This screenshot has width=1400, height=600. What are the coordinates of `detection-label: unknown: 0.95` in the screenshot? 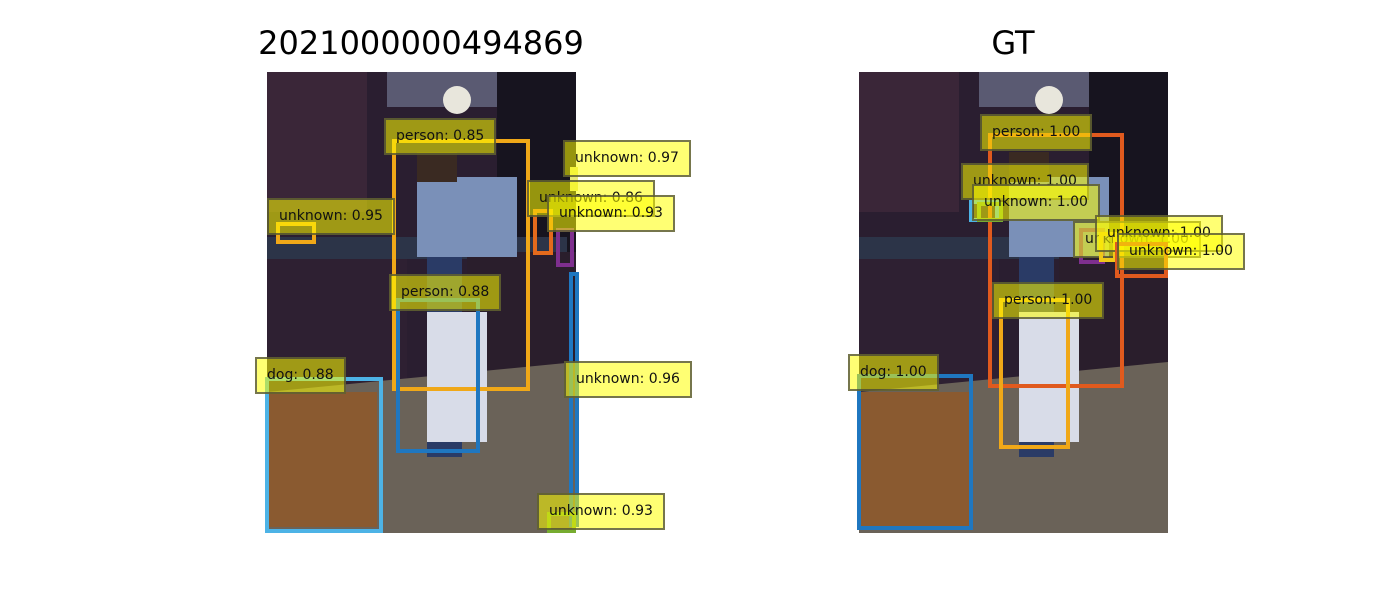 It's located at (331, 216).